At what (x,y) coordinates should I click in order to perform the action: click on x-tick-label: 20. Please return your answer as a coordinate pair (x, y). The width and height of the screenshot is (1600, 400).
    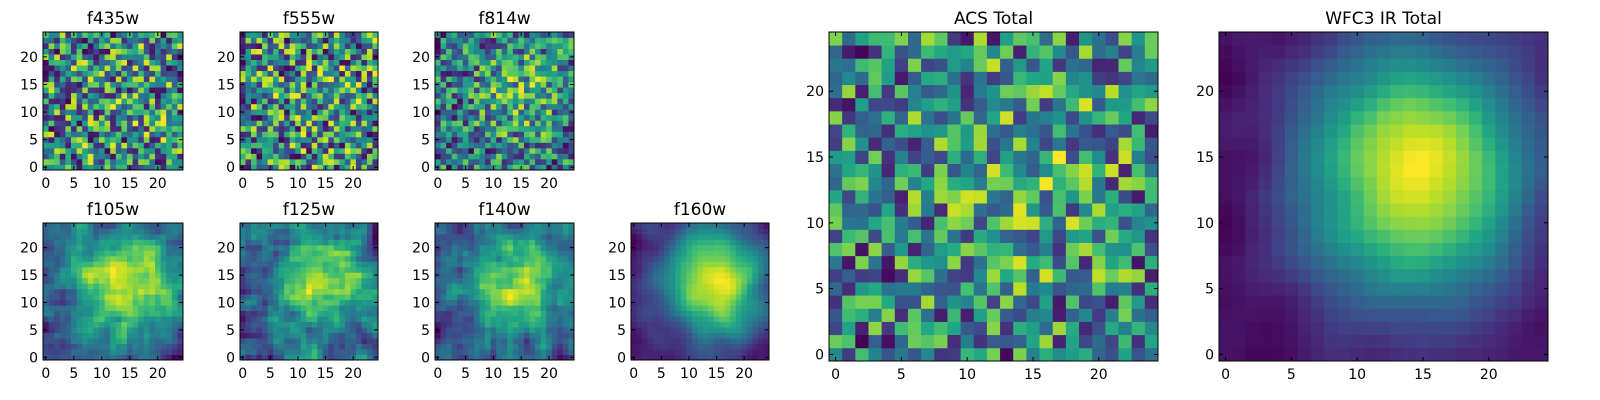
    Looking at the image, I should click on (744, 374).